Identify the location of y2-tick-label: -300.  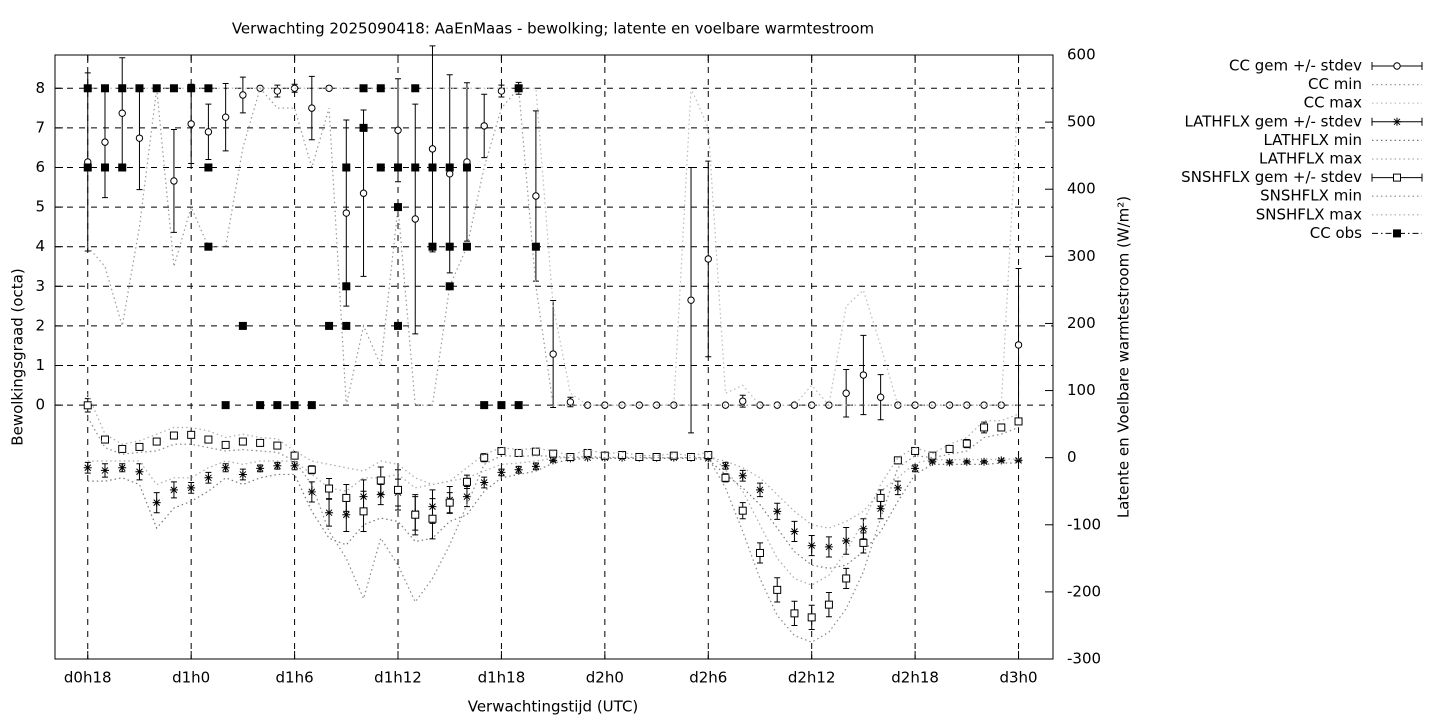
(1084, 659).